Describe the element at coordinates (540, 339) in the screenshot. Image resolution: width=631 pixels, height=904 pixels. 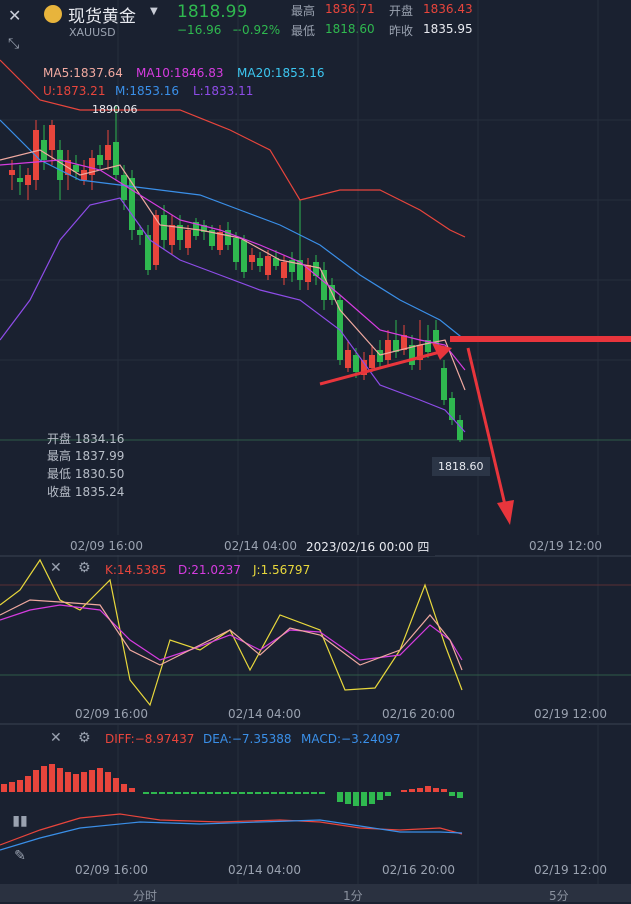
I see `resistance-marker` at that location.